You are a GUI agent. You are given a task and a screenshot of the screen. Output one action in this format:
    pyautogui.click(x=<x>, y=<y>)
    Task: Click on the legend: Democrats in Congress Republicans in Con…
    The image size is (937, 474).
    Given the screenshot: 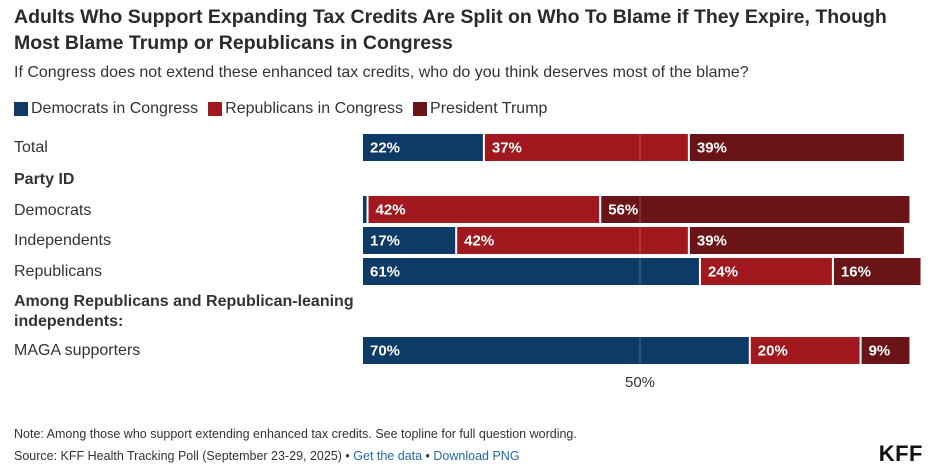 What is the action you would take?
    pyautogui.click(x=285, y=109)
    